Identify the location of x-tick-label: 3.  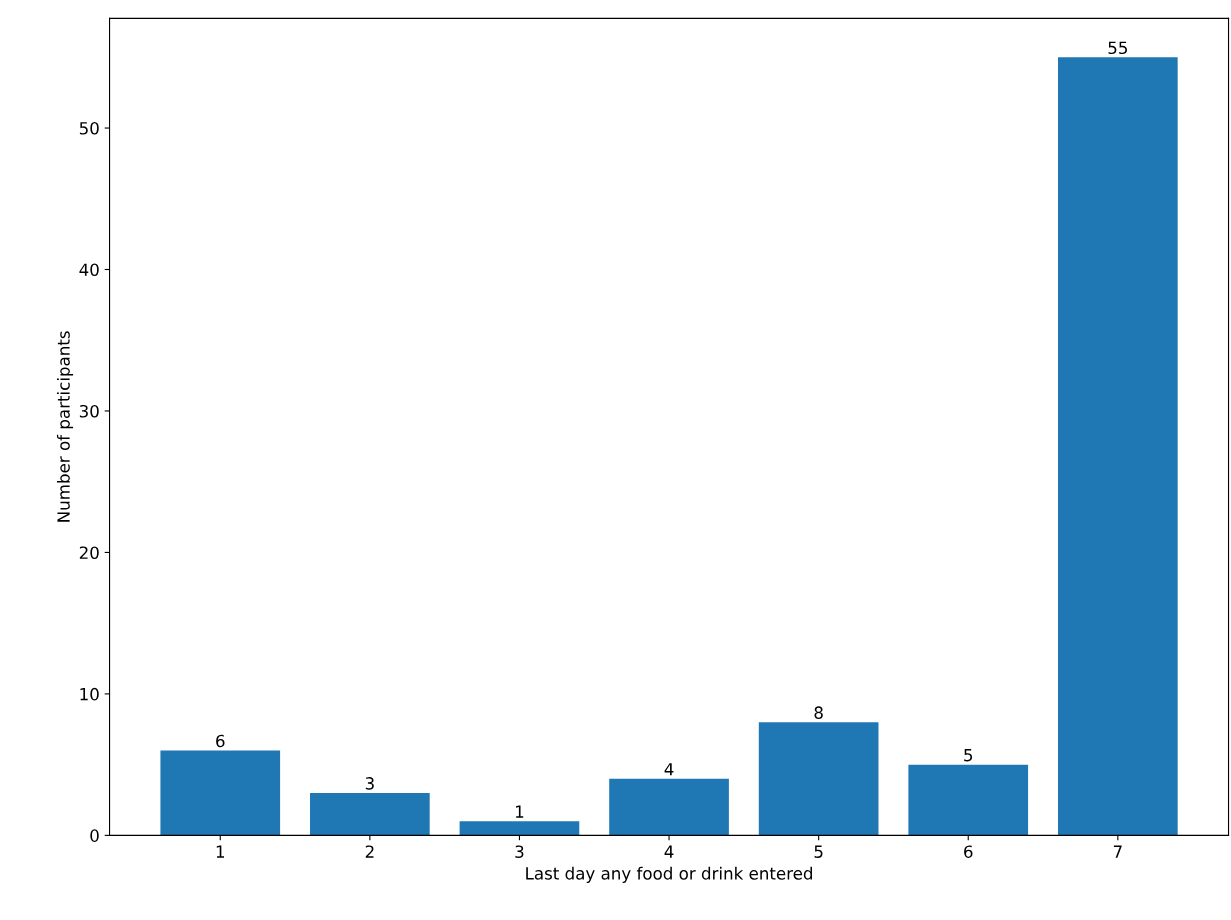
(519, 851).